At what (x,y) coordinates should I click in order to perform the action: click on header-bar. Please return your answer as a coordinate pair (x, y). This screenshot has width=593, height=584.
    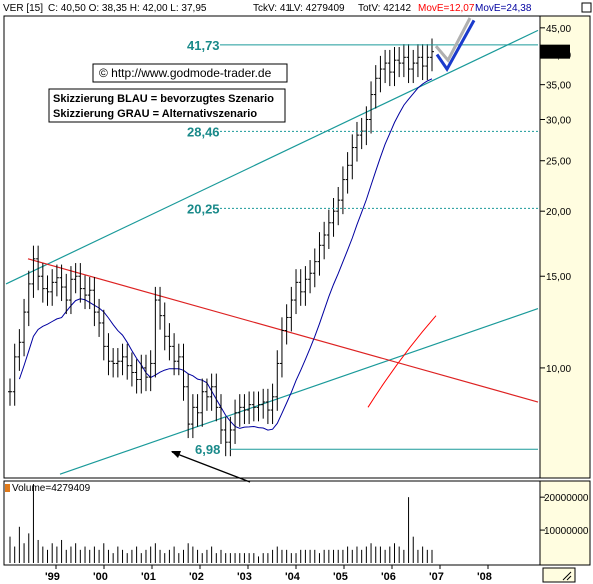
    Looking at the image, I should click on (296, 7).